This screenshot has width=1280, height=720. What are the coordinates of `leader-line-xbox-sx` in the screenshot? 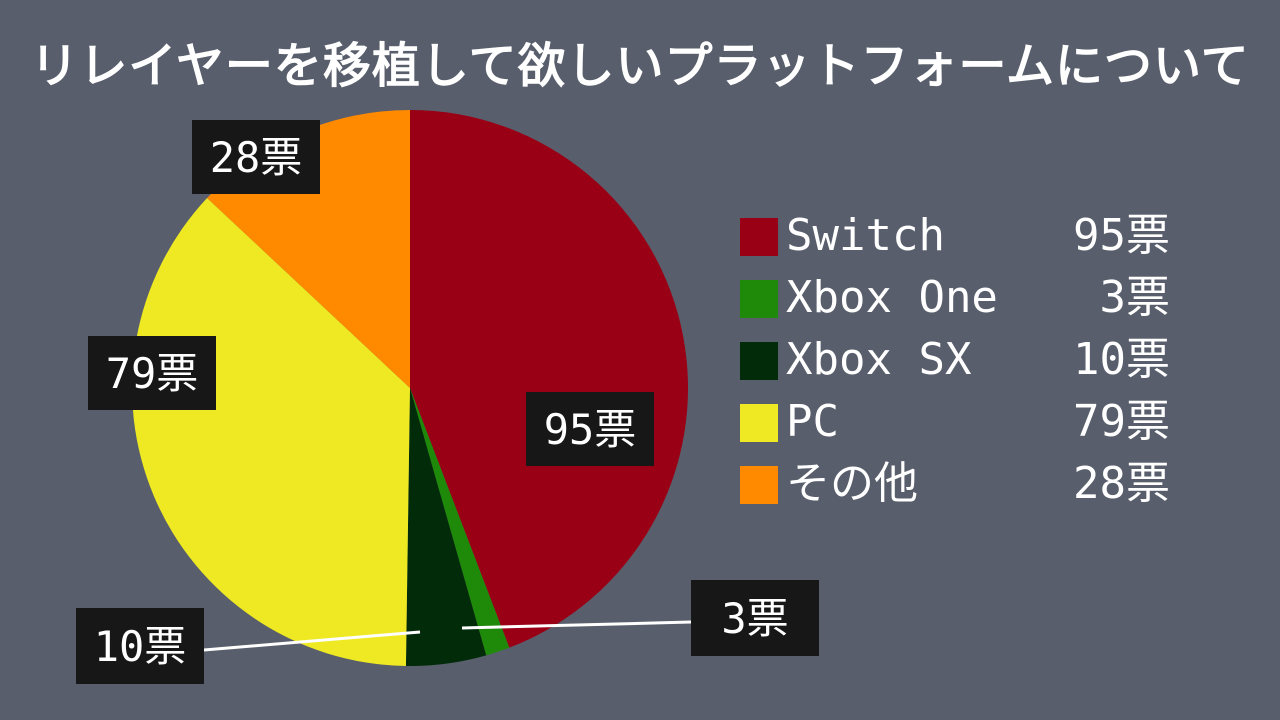 It's located at (312, 641).